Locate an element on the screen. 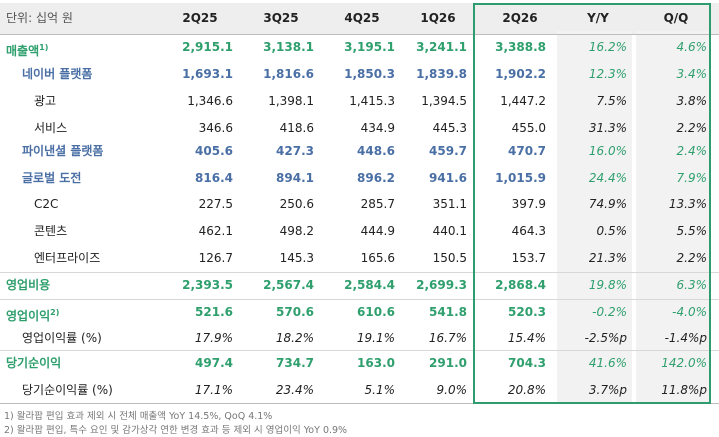 Image resolution: width=719 pixels, height=437 pixels. value-cell: 3.8% is located at coordinates (692, 101).